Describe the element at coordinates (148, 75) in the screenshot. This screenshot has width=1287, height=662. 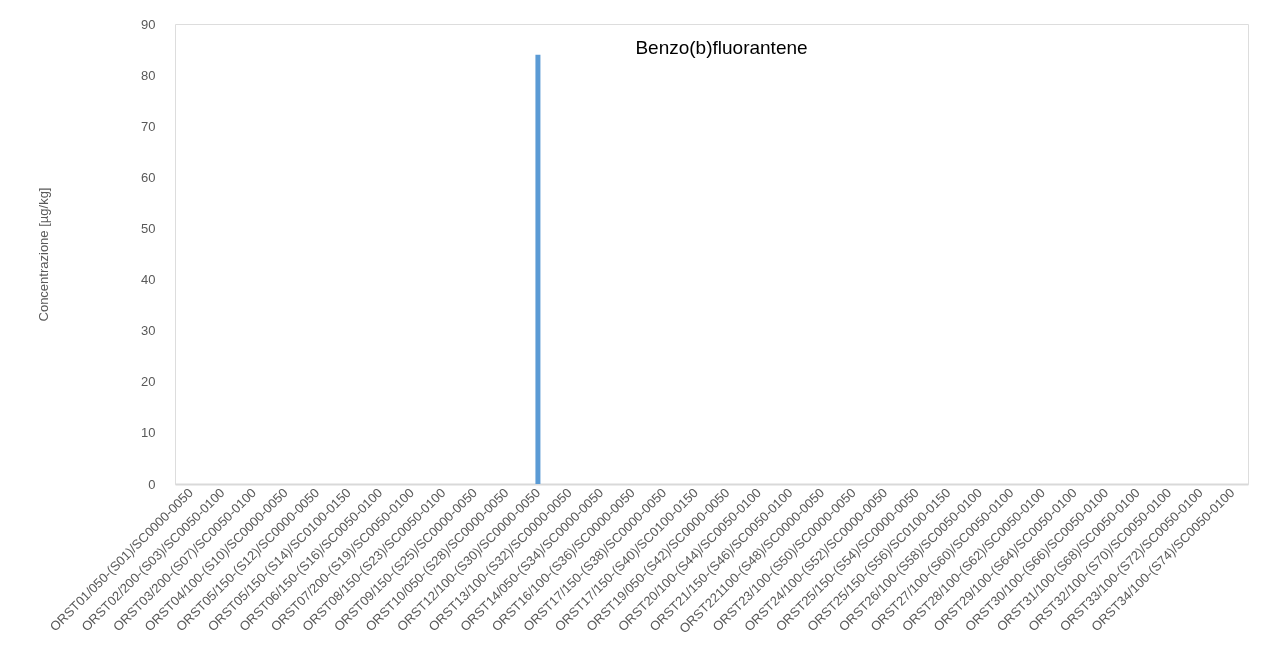
I see `y-tick-label: 80` at that location.